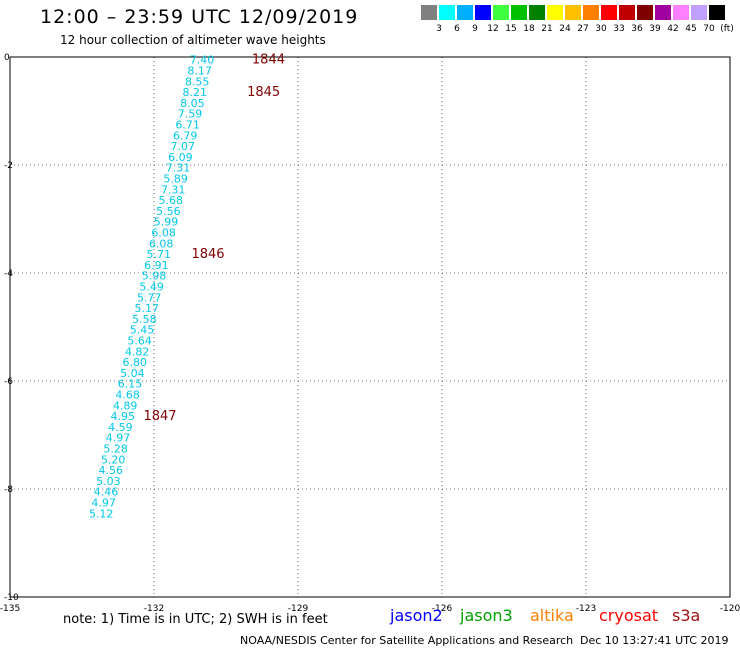 This screenshot has width=740, height=650. What do you see at coordinates (298, 609) in the screenshot?
I see `longitude-tick-label: -129` at bounding box center [298, 609].